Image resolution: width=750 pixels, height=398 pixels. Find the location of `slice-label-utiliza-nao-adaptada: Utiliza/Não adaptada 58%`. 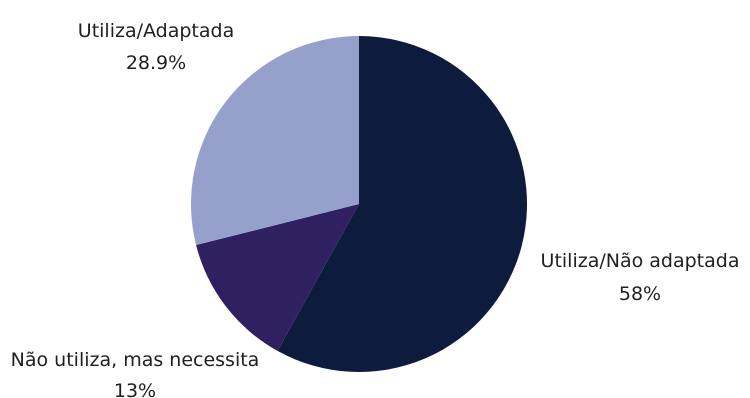

slice-label-utiliza-nao-adaptada: Utiliza/Não adaptada 58% is located at coordinates (640, 277).